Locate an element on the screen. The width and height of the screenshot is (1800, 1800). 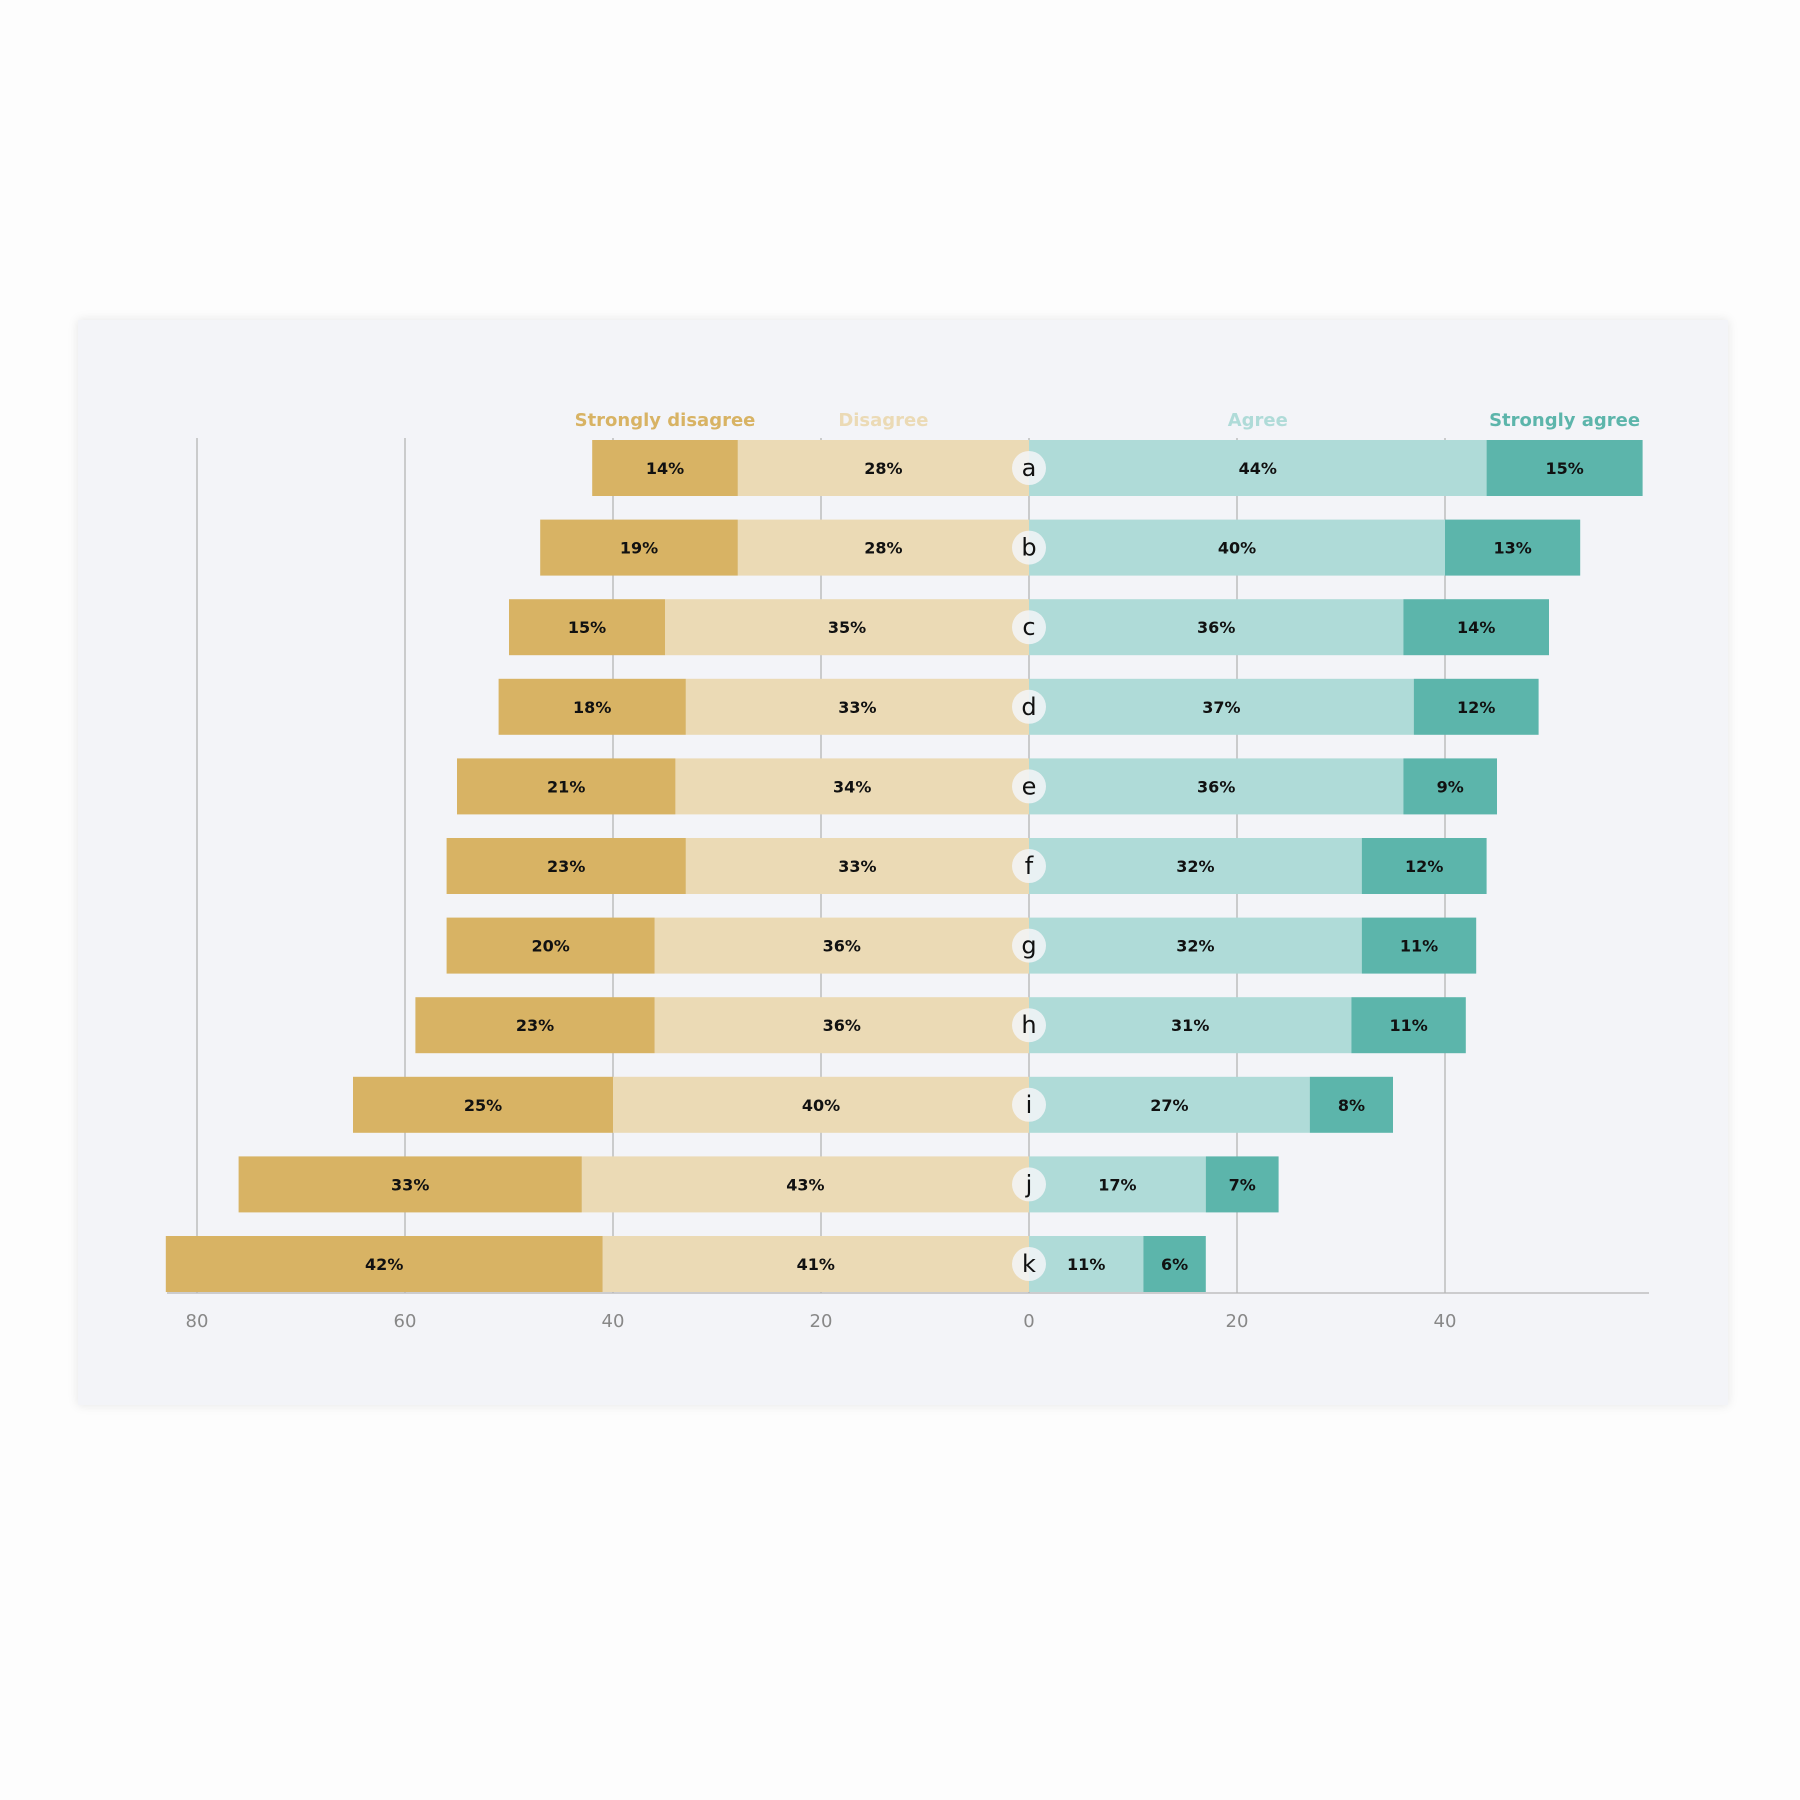
x-axis: 80 60 40 20 0 20 40 is located at coordinates (908, 1312).